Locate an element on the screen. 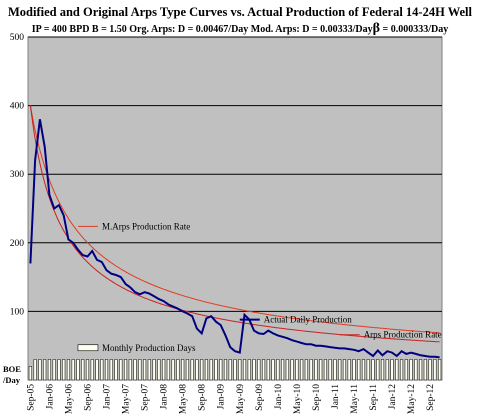 This screenshot has width=480, height=417. y-tick-label: 400 is located at coordinates (17, 107).